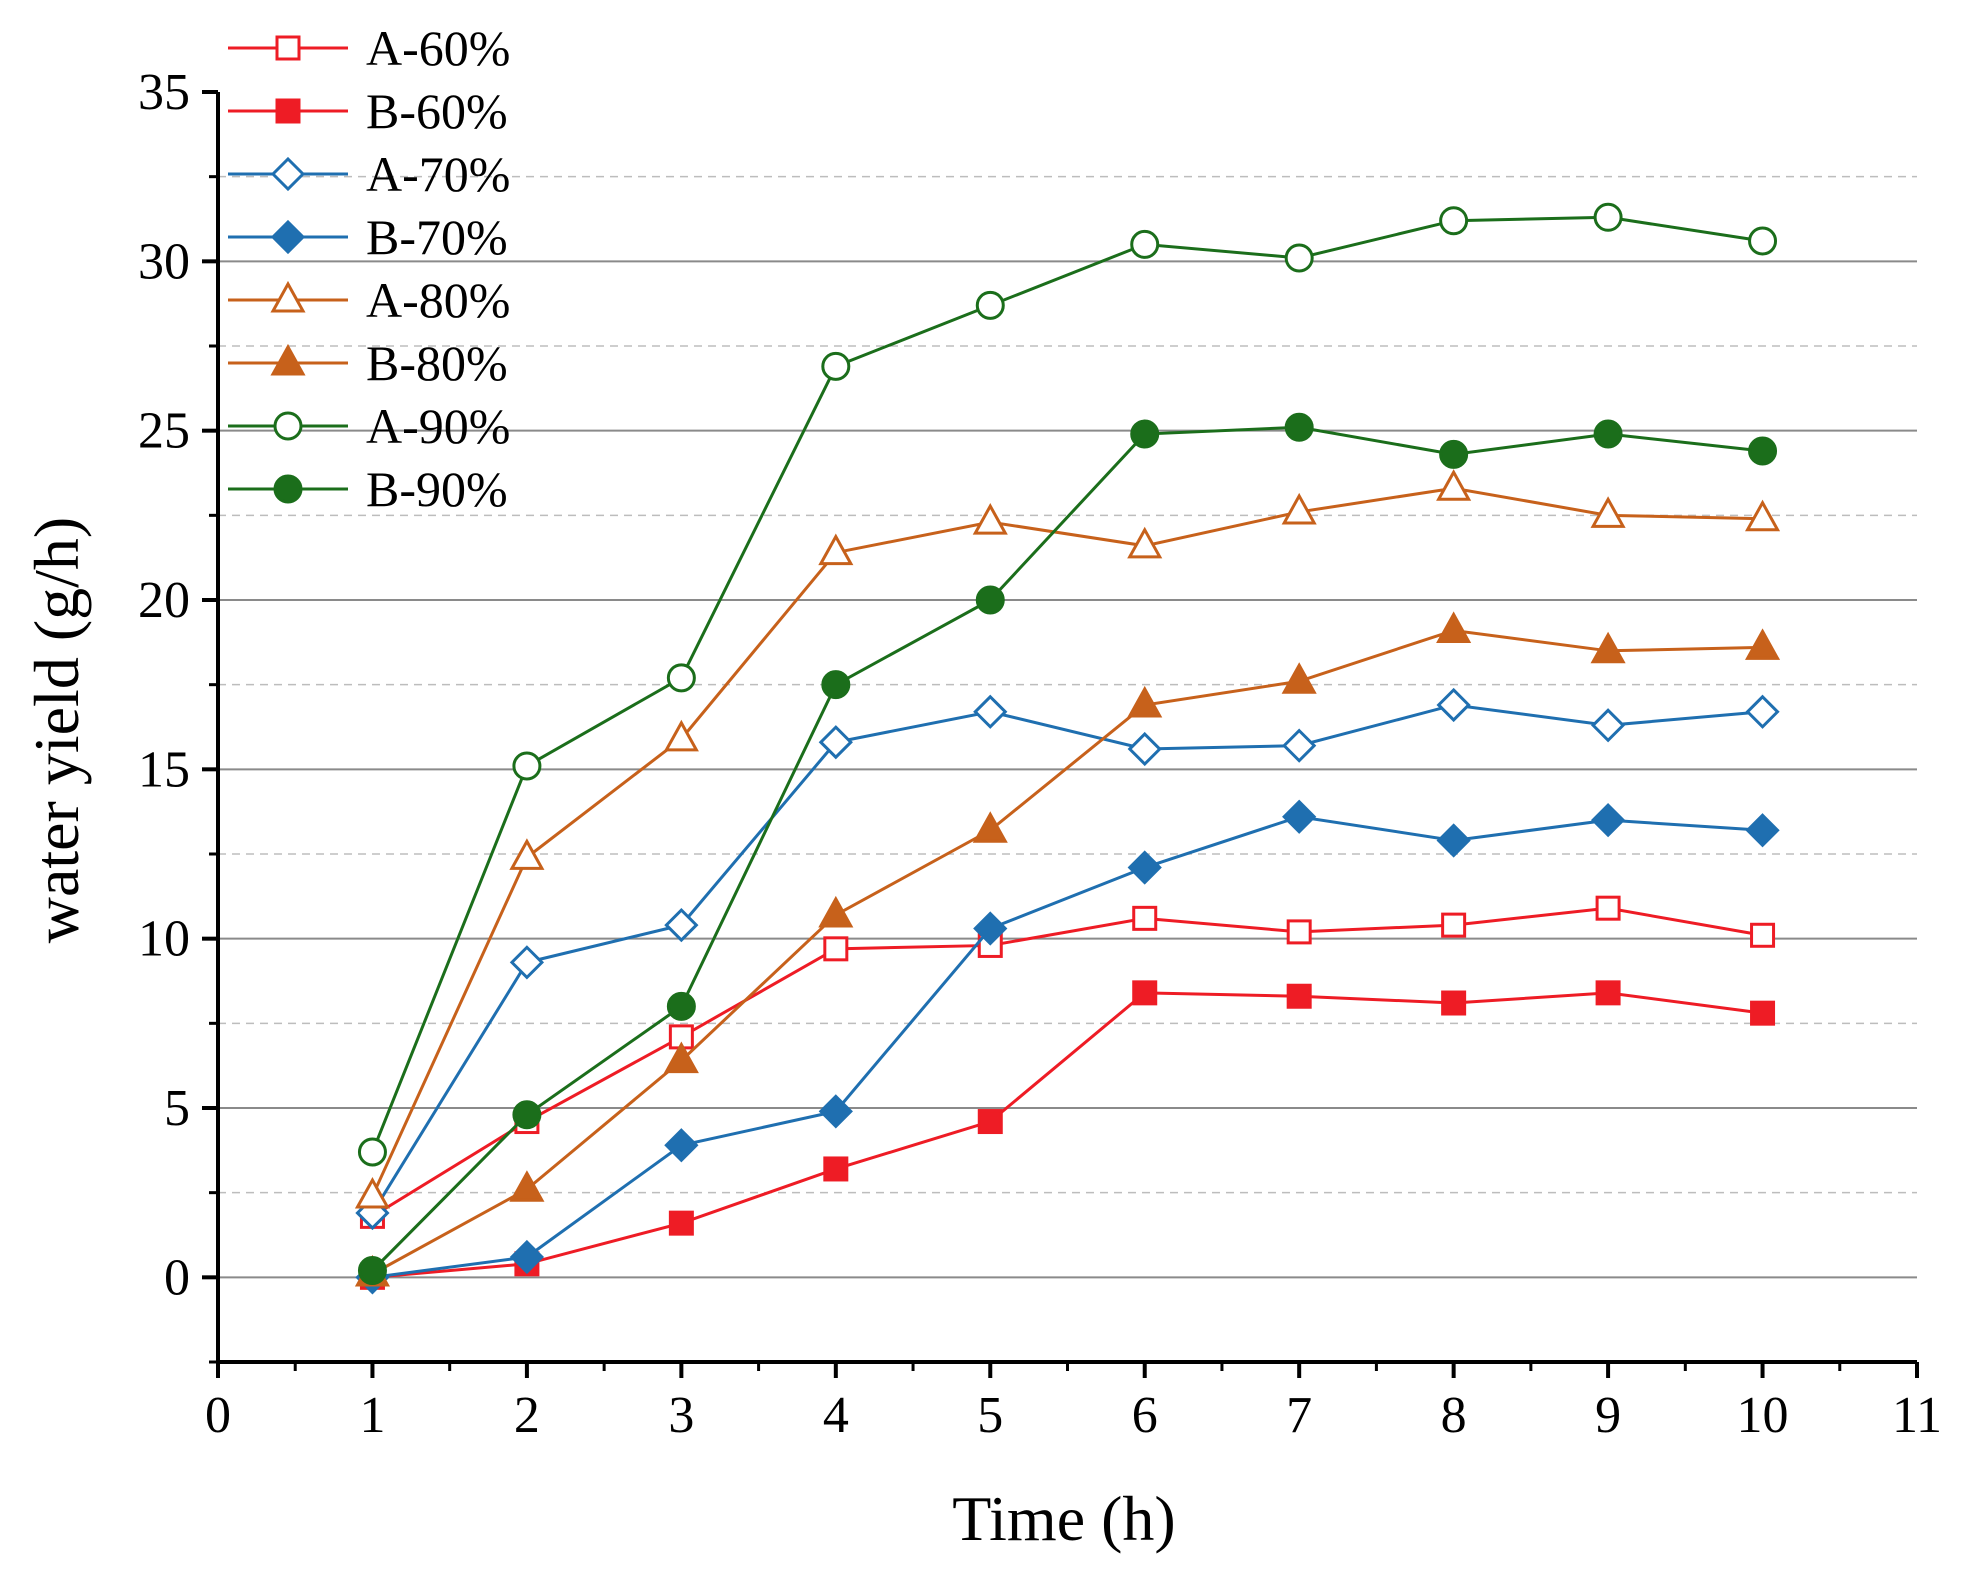 The width and height of the screenshot is (1968, 1585). I want to click on y-axis-title: water yield (g/h), so click(56, 730).